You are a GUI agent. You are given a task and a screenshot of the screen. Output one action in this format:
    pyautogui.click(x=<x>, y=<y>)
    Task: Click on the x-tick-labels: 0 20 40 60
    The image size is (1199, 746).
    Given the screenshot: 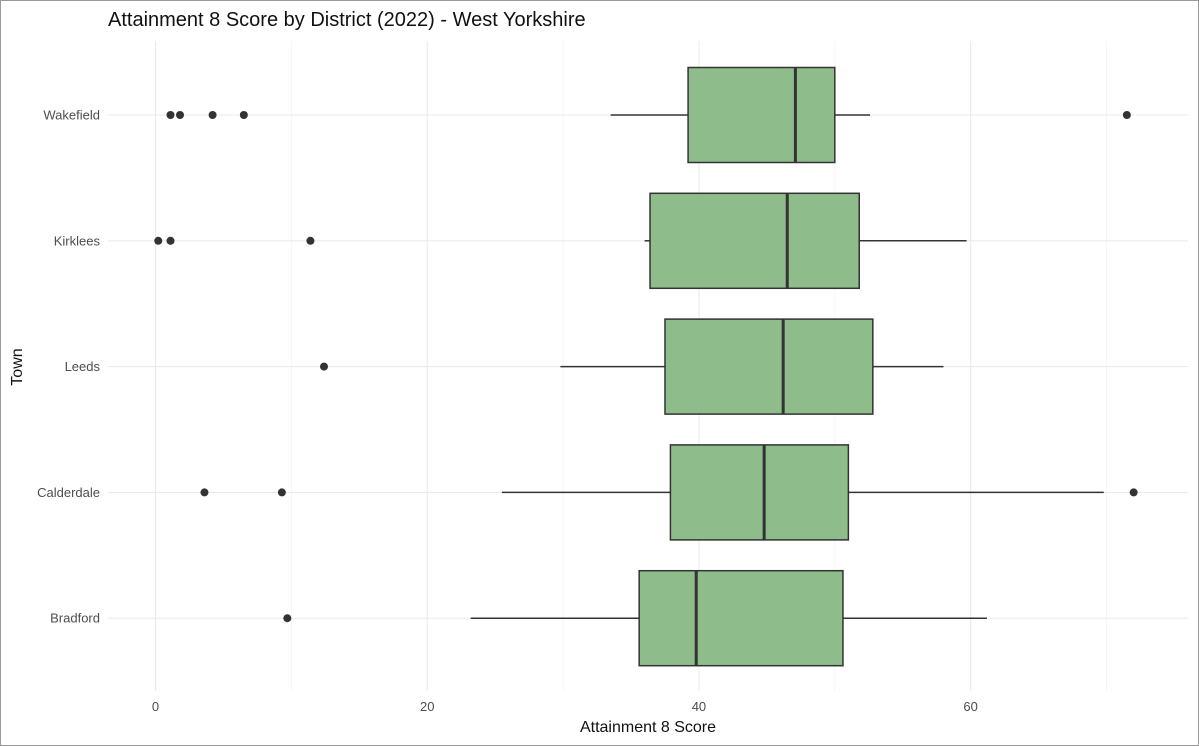 What is the action you would take?
    pyautogui.click(x=565, y=706)
    